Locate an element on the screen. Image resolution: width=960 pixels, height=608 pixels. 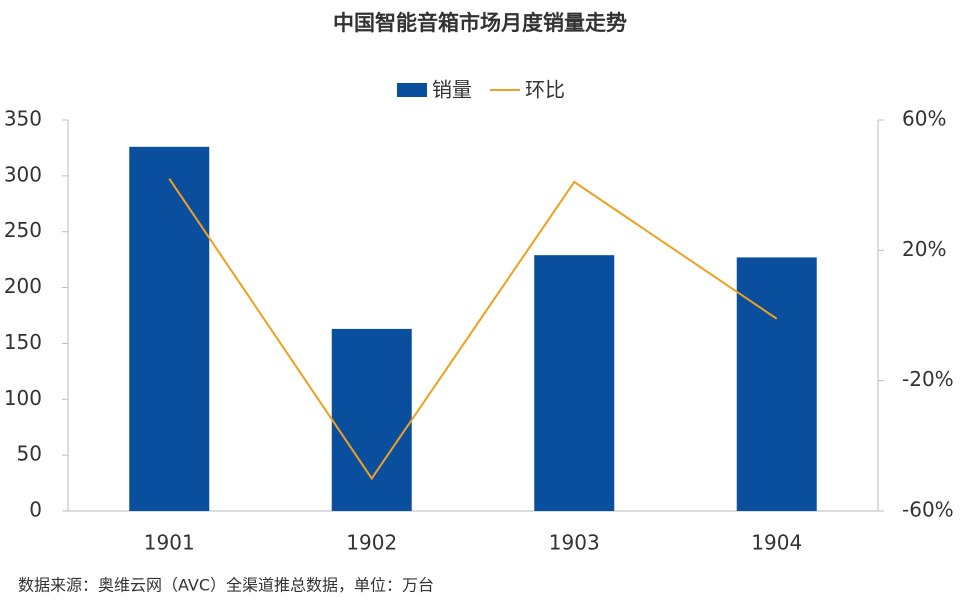
y-tick-label: 300 is located at coordinates (23, 174).